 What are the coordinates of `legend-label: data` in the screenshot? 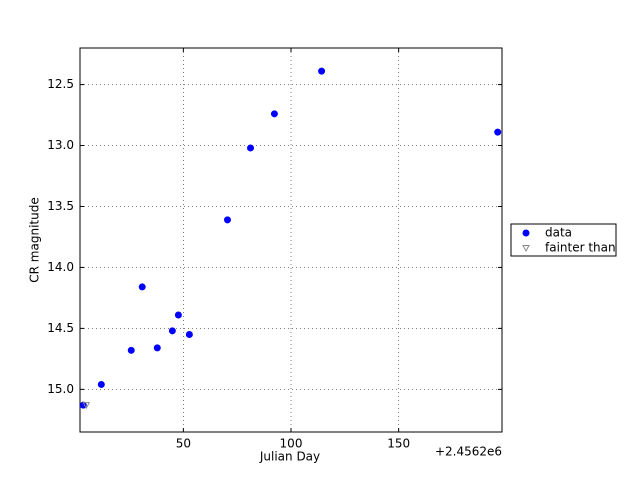 It's located at (558, 233).